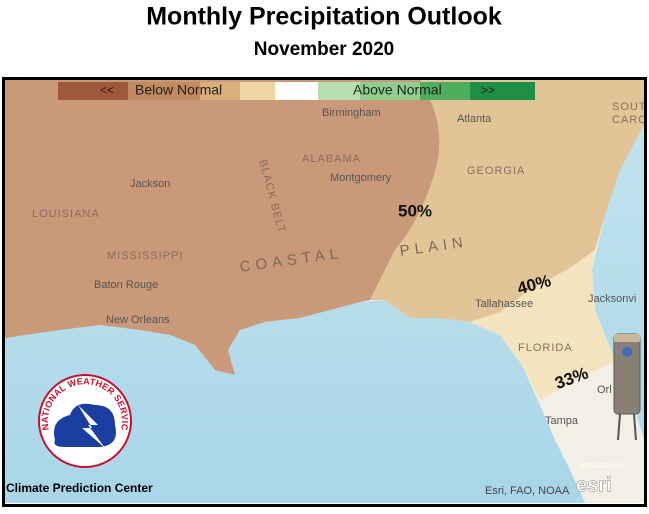 The width and height of the screenshot is (649, 514). What do you see at coordinates (542, 325) in the screenshot?
I see `forty-percent-area` at bounding box center [542, 325].